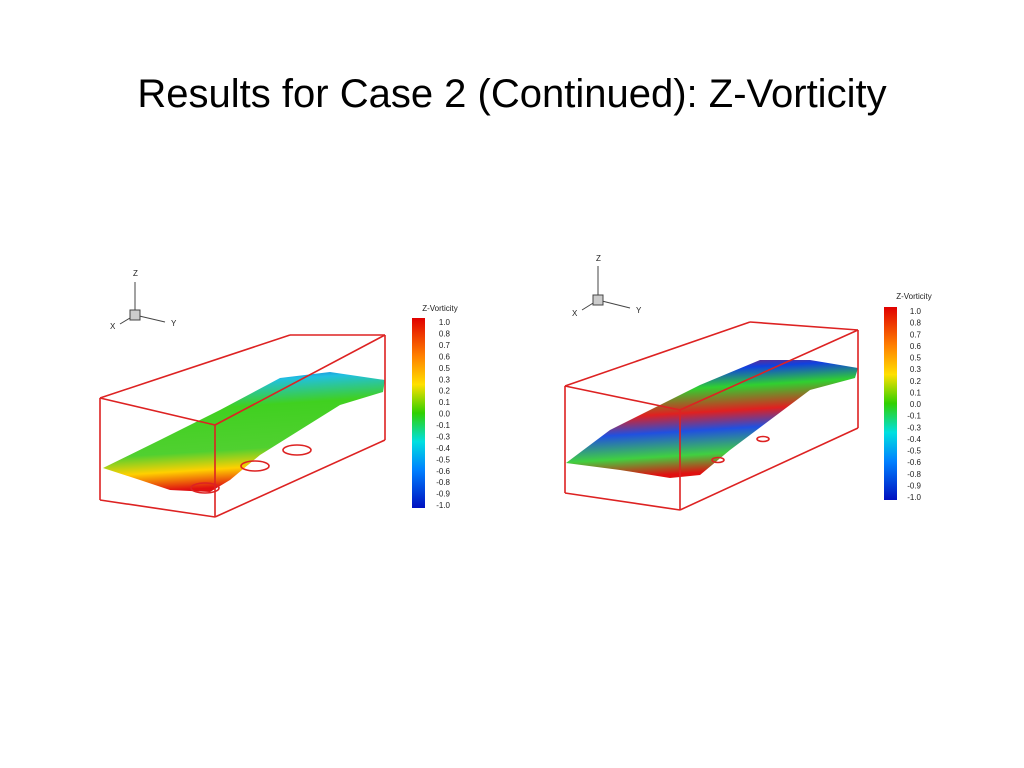 The image size is (1024, 768). I want to click on figure-2: Z X Y Z-Vorticity, so click(748, 382).